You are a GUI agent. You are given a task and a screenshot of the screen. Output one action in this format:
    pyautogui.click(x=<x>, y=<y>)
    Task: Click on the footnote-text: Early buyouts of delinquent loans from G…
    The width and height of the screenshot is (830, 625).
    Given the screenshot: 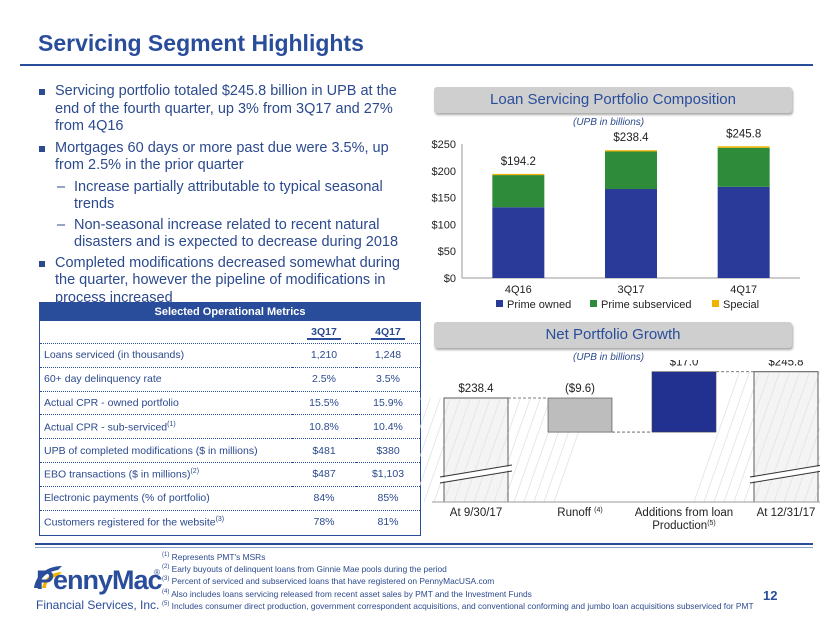 What is the action you would take?
    pyautogui.click(x=309, y=569)
    